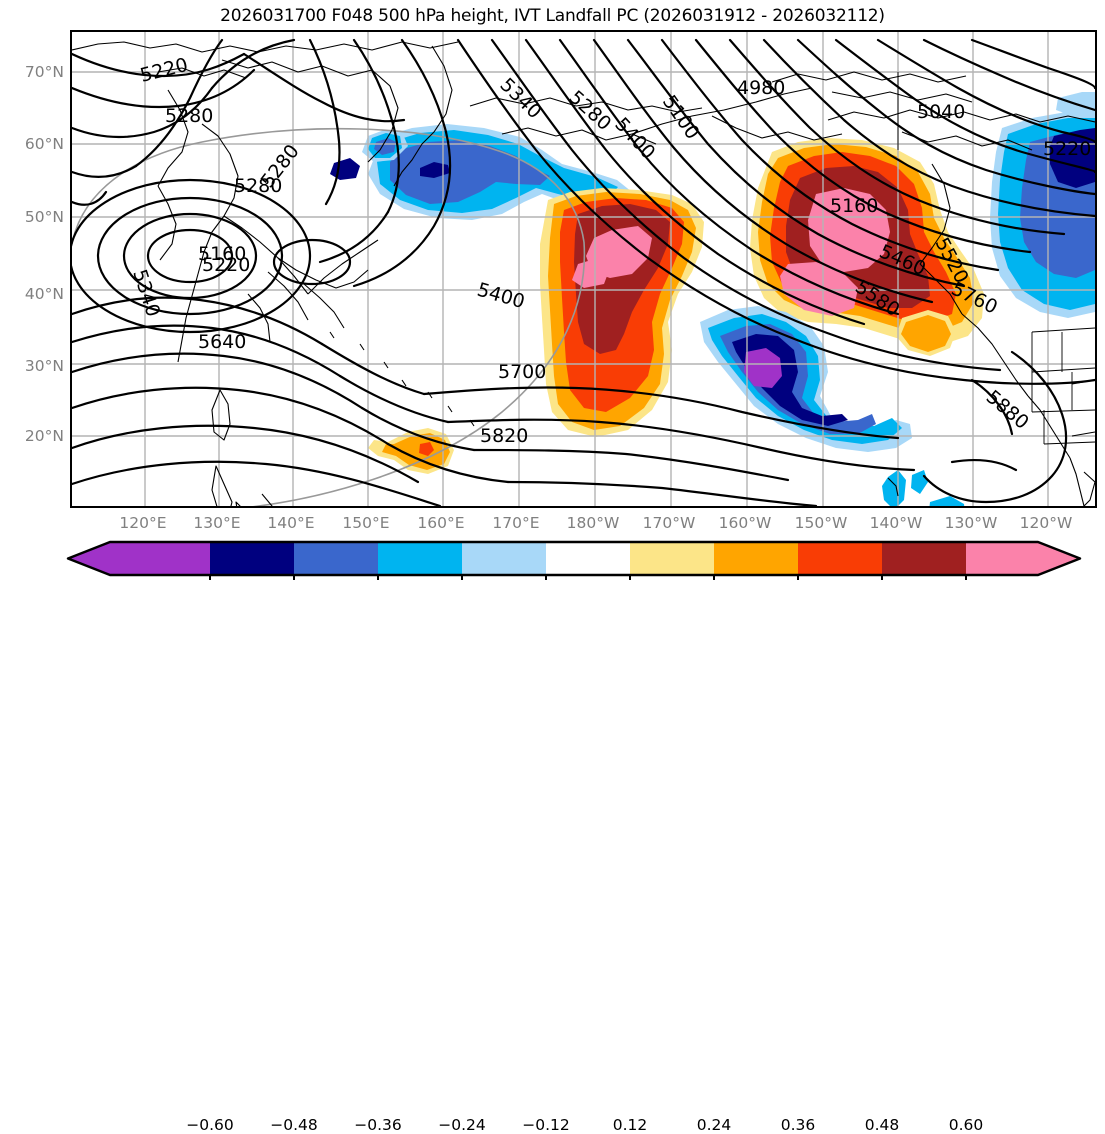 This screenshot has width=1105, height=1134. Describe the element at coordinates (252, 558) in the screenshot. I see `colorbar-cell-navy` at that location.